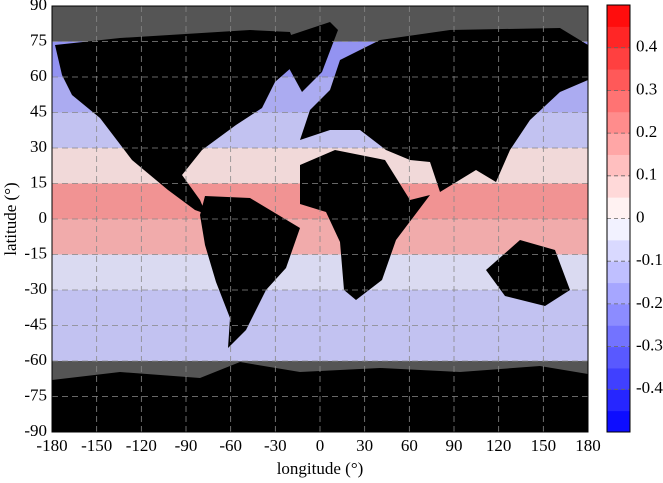  What do you see at coordinates (141, 445) in the screenshot?
I see `x-tick-label: -120` at bounding box center [141, 445].